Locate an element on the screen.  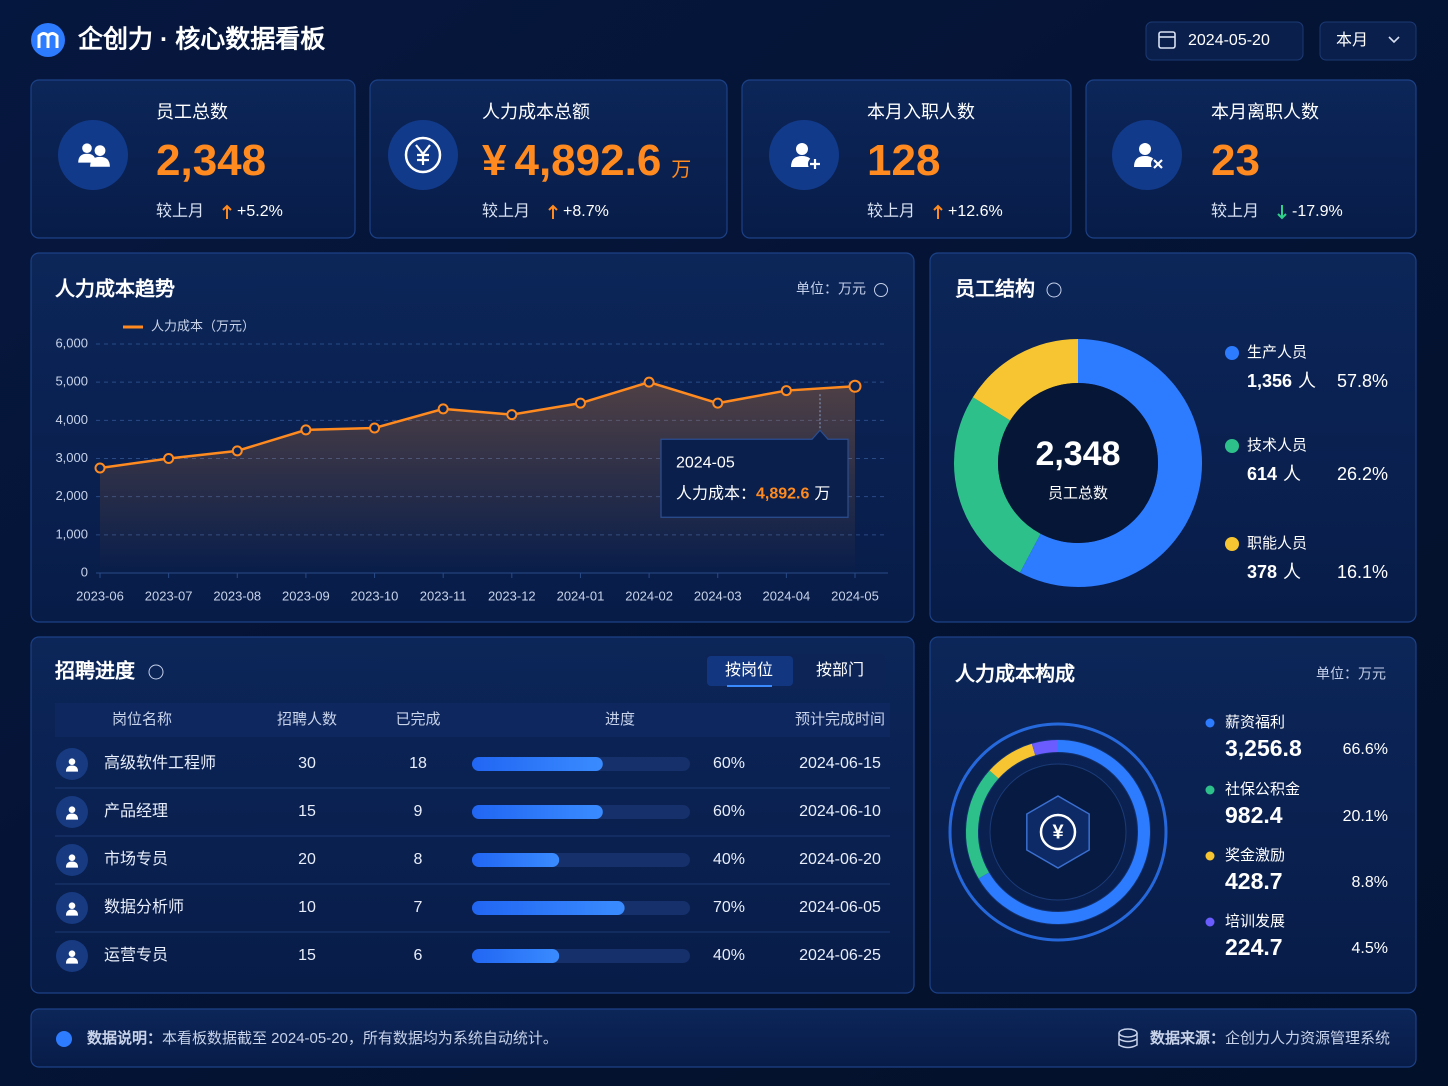
area-fill is located at coordinates (477, 477).